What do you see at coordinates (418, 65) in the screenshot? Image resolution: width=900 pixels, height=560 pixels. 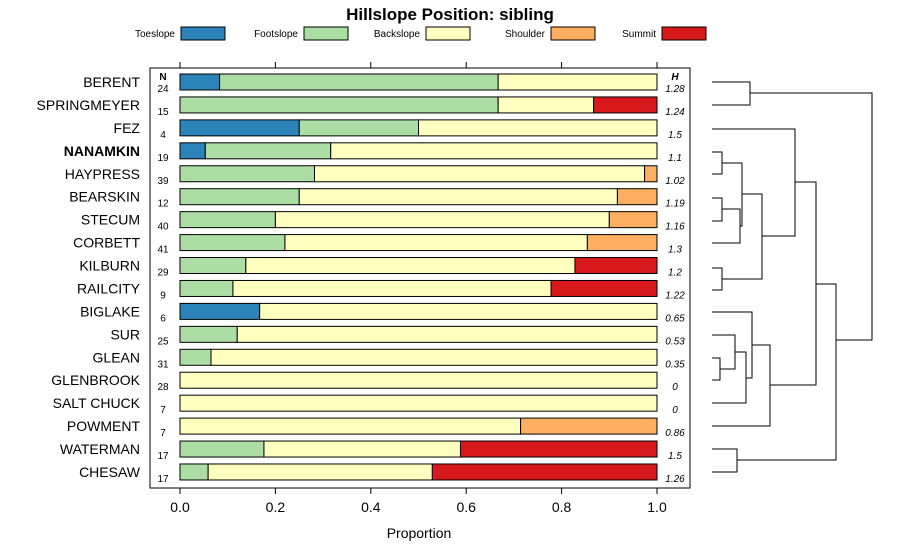 I see `top-axis-ticks` at bounding box center [418, 65].